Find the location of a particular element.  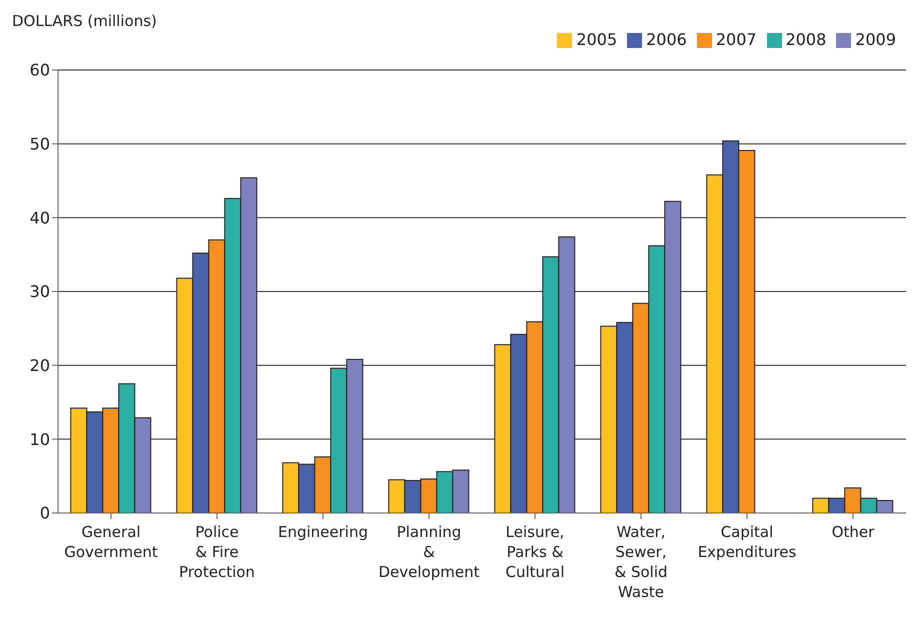

legend-label: 2007 is located at coordinates (736, 39).